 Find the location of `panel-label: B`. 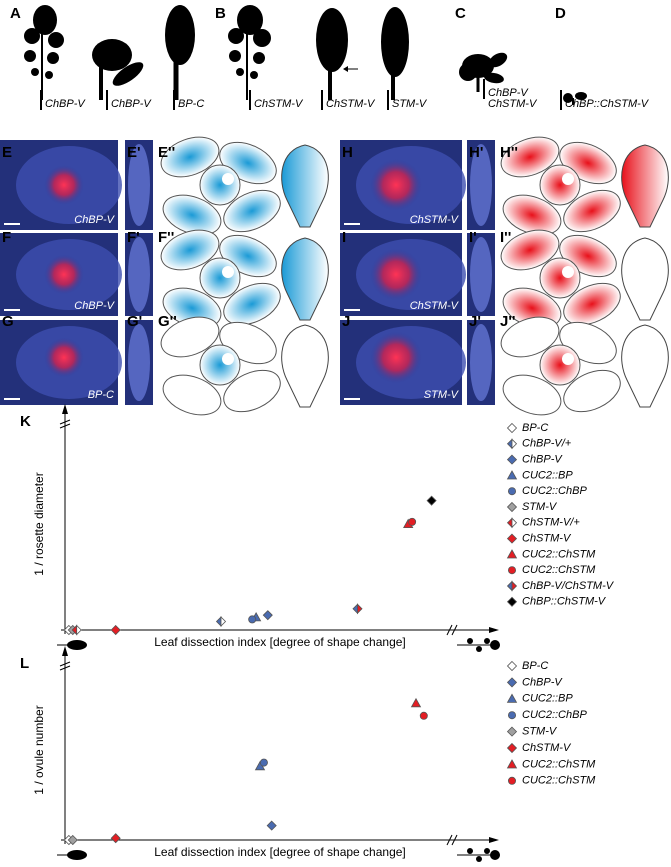

panel-label: B is located at coordinates (220, 13).